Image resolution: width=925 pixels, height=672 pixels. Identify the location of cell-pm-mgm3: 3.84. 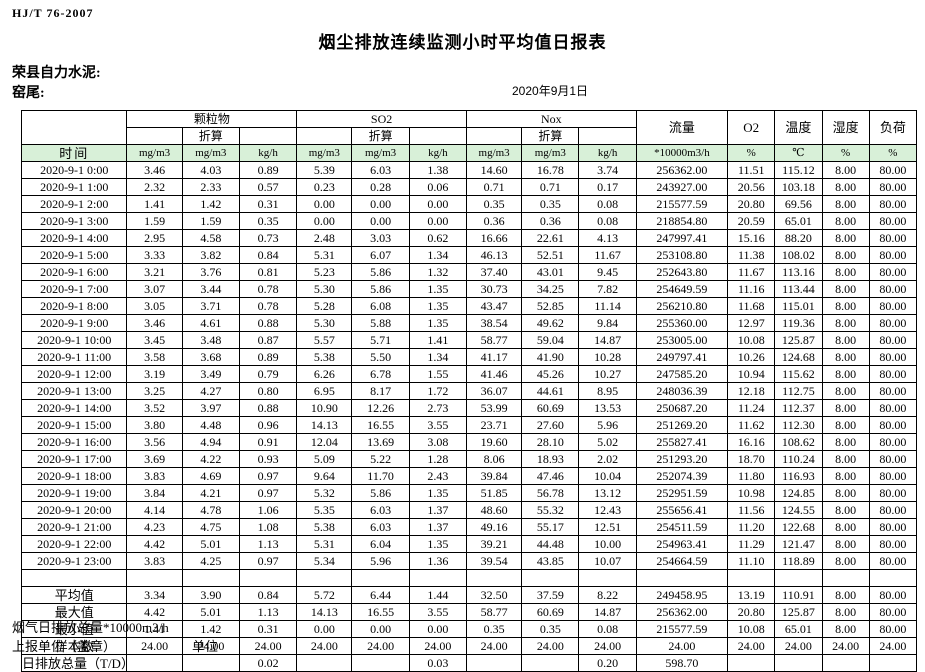
(154, 493).